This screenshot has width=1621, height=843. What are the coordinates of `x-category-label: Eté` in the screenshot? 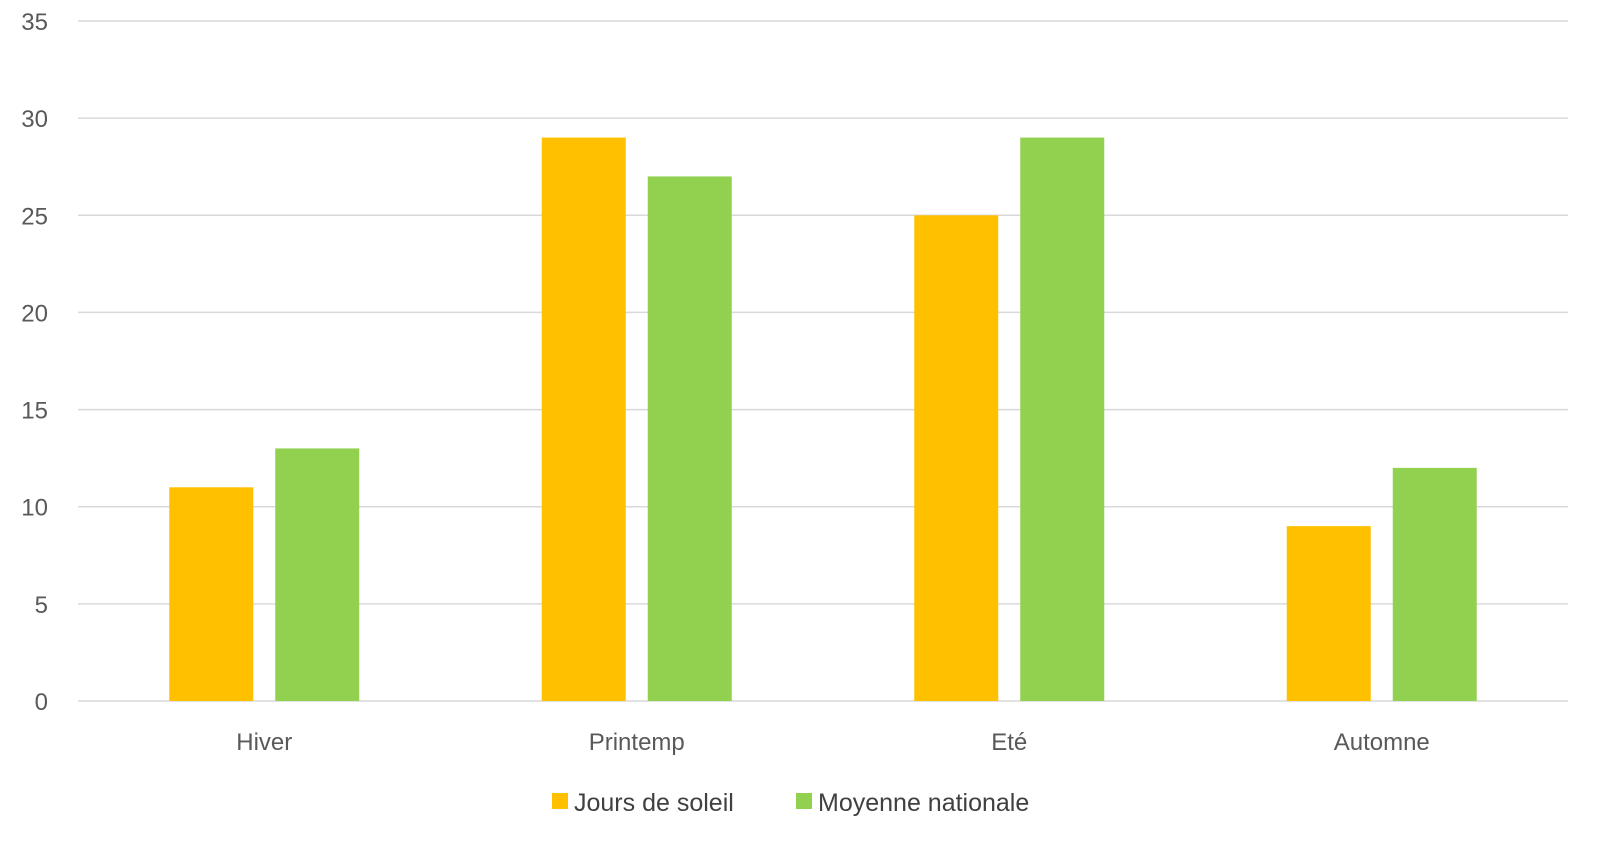 It's located at (1009, 742).